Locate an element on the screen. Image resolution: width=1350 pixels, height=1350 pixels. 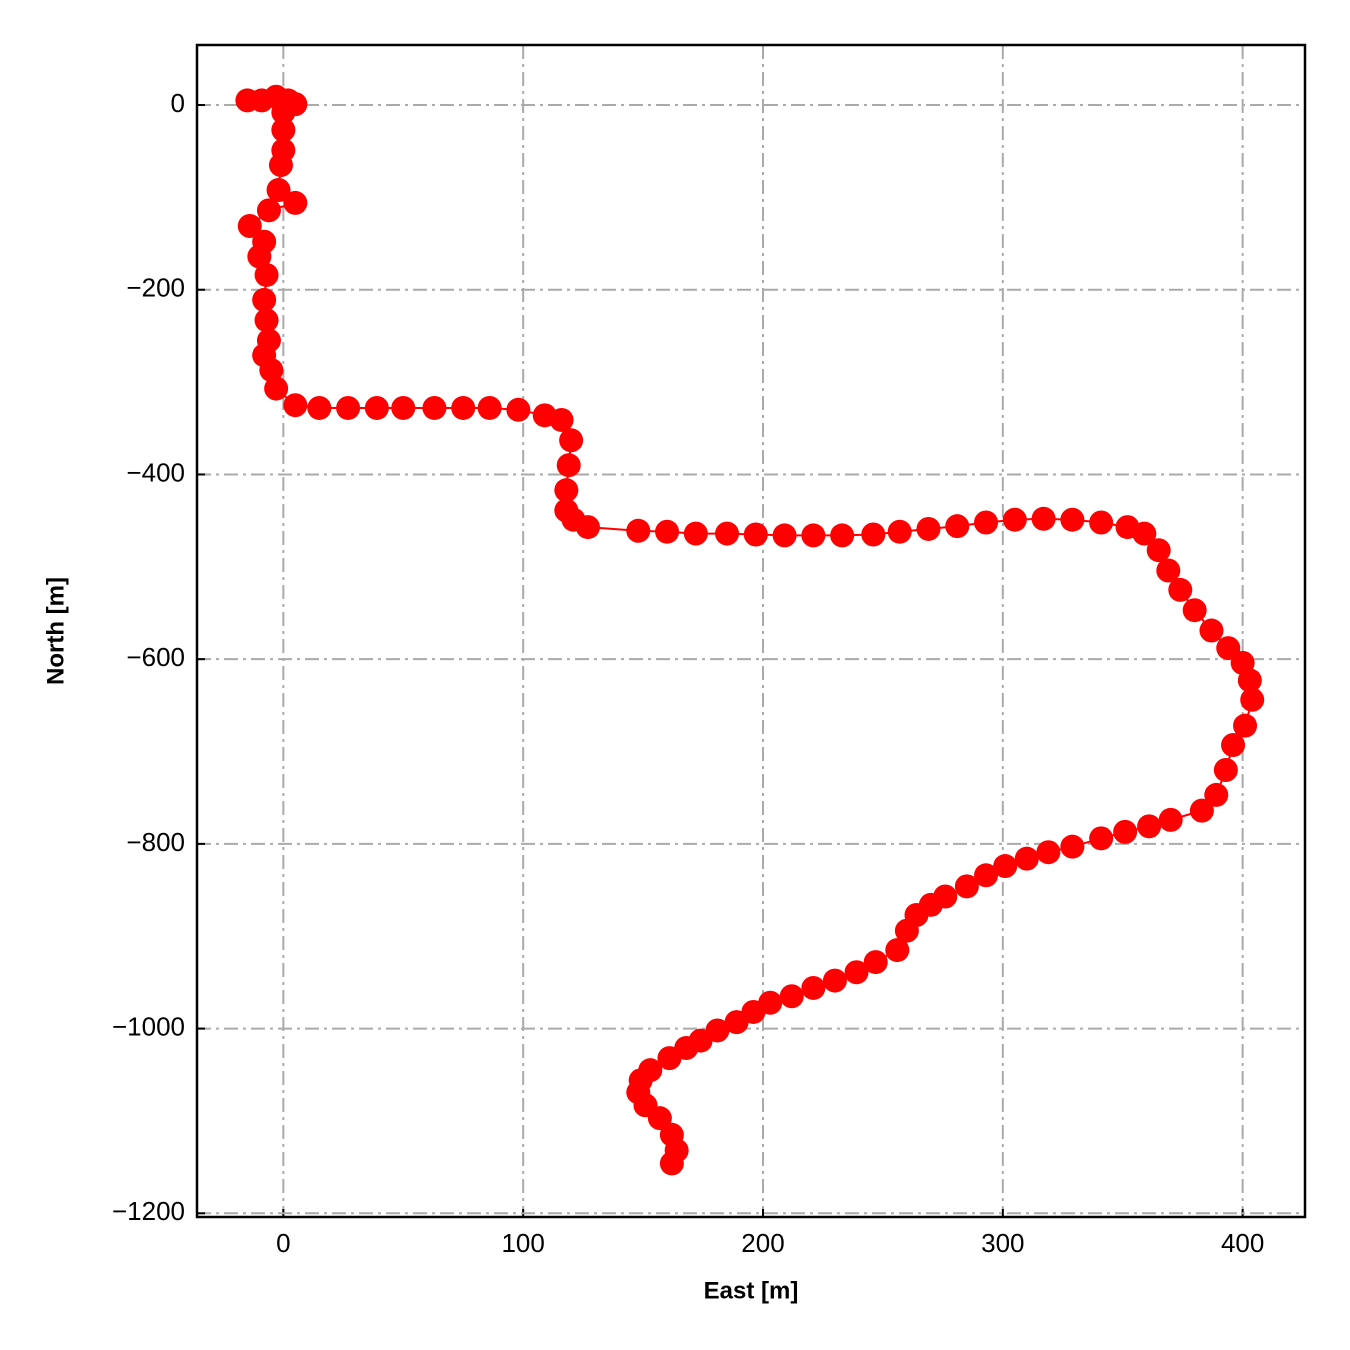
x-axis-label: East [m] is located at coordinates (751, 1290).